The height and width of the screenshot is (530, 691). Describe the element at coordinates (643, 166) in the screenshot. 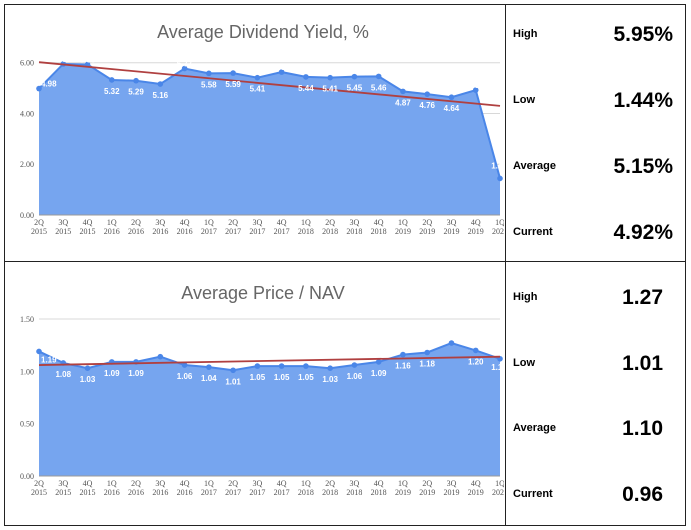

I see `yield-average-value: 5.15%` at that location.